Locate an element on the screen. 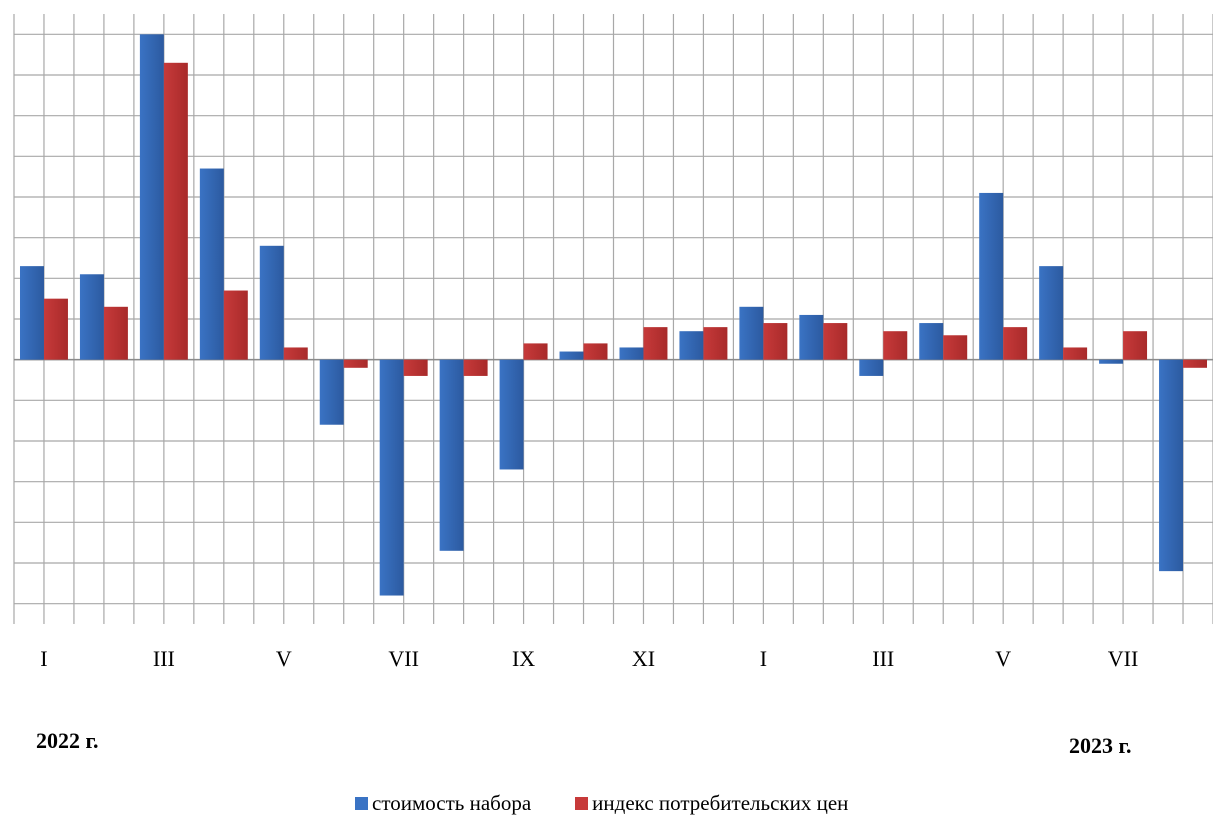 Image resolution: width=1213 pixels, height=830 pixels. x-tick-label: IX is located at coordinates (523, 658).